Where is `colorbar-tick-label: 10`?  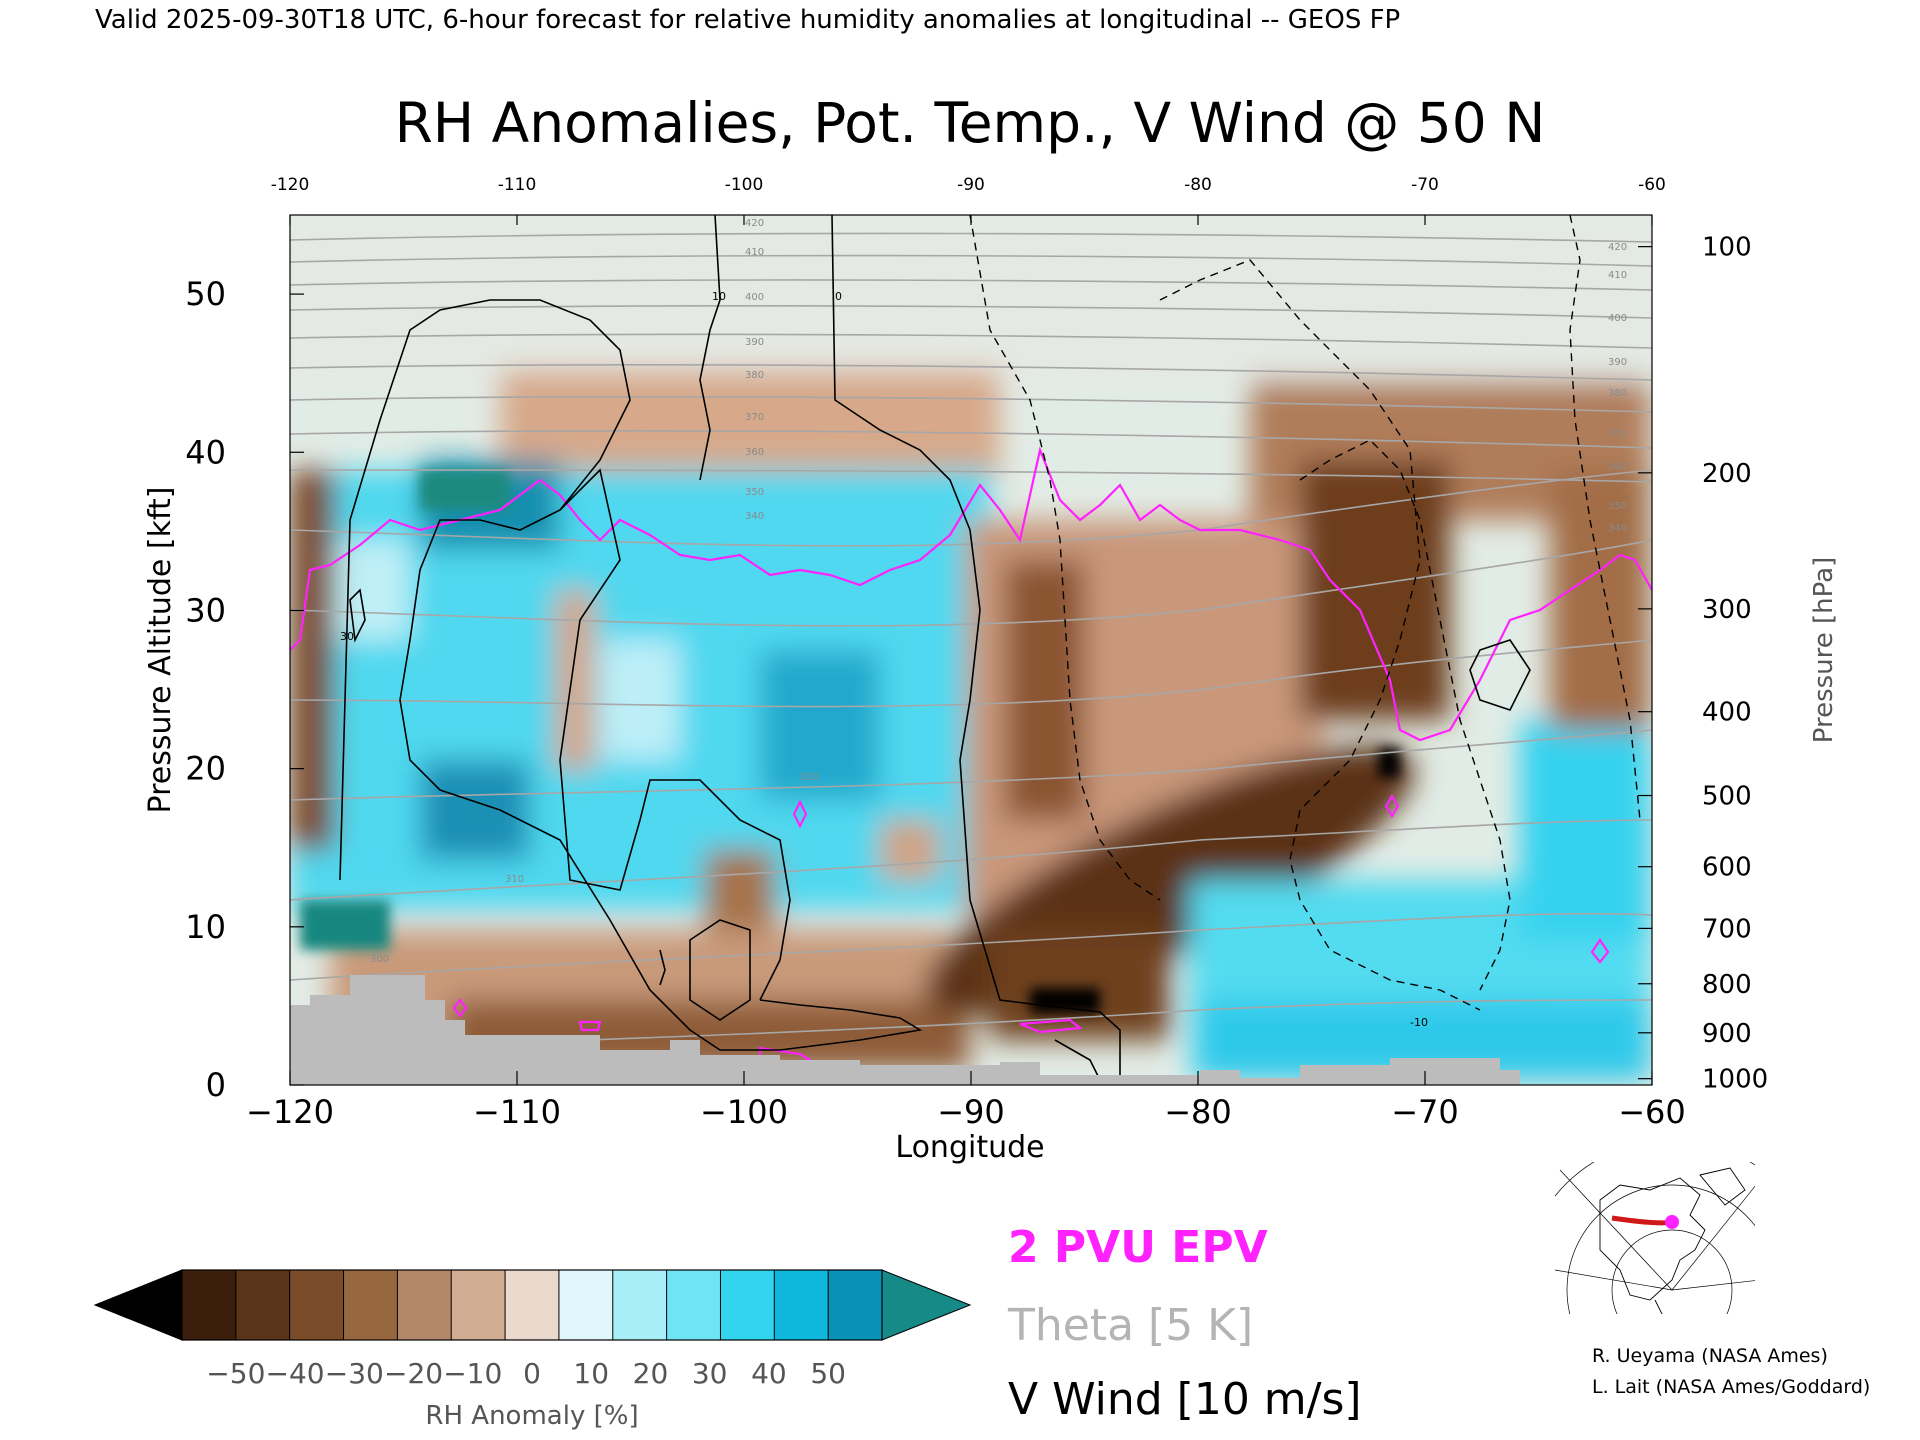
colorbar-tick-label: 10 is located at coordinates (591, 1373).